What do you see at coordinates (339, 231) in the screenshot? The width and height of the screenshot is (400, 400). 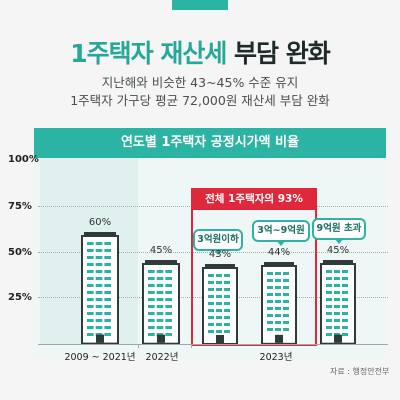 I see `callout-over-9eok: 9억원 초과` at bounding box center [339, 231].